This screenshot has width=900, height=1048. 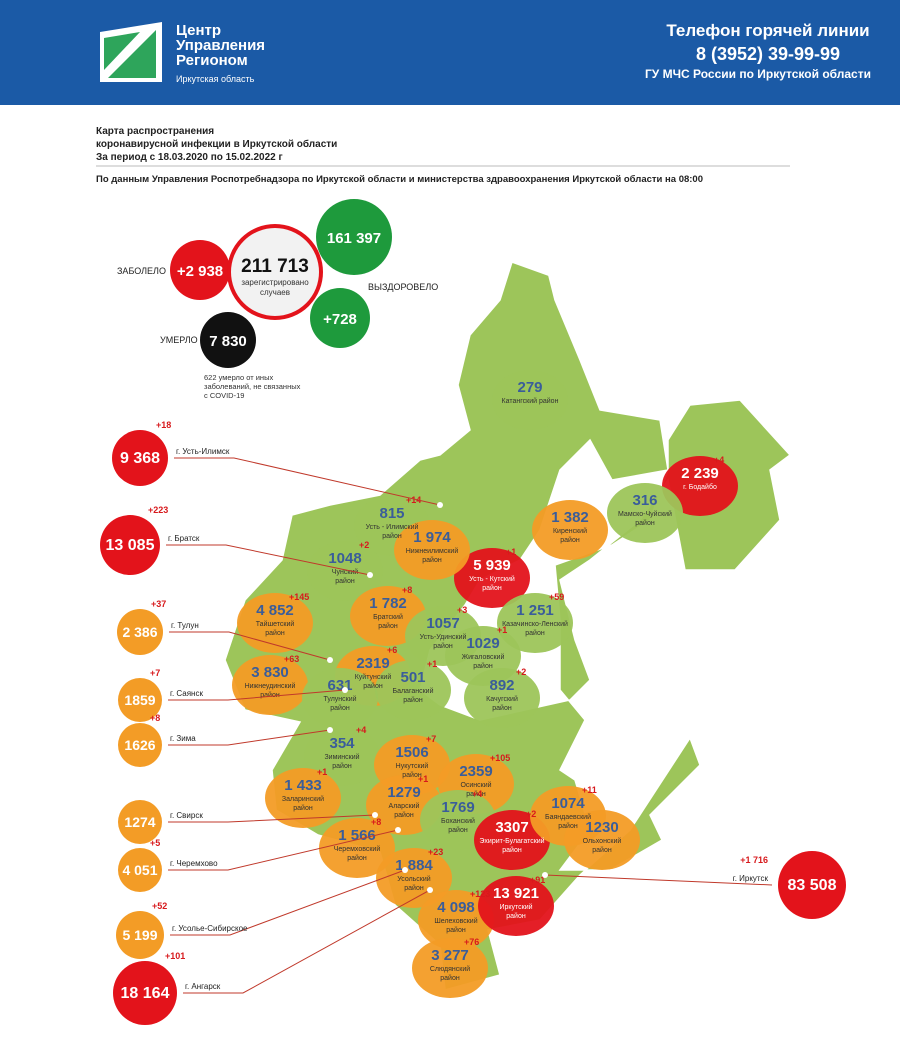 I want to click on logo, so click(x=131, y=52).